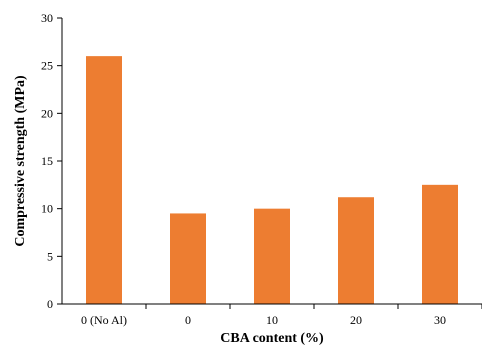 This screenshot has height=347, width=482. What do you see at coordinates (272, 338) in the screenshot?
I see `x-axis-title: CBA content (%)` at bounding box center [272, 338].